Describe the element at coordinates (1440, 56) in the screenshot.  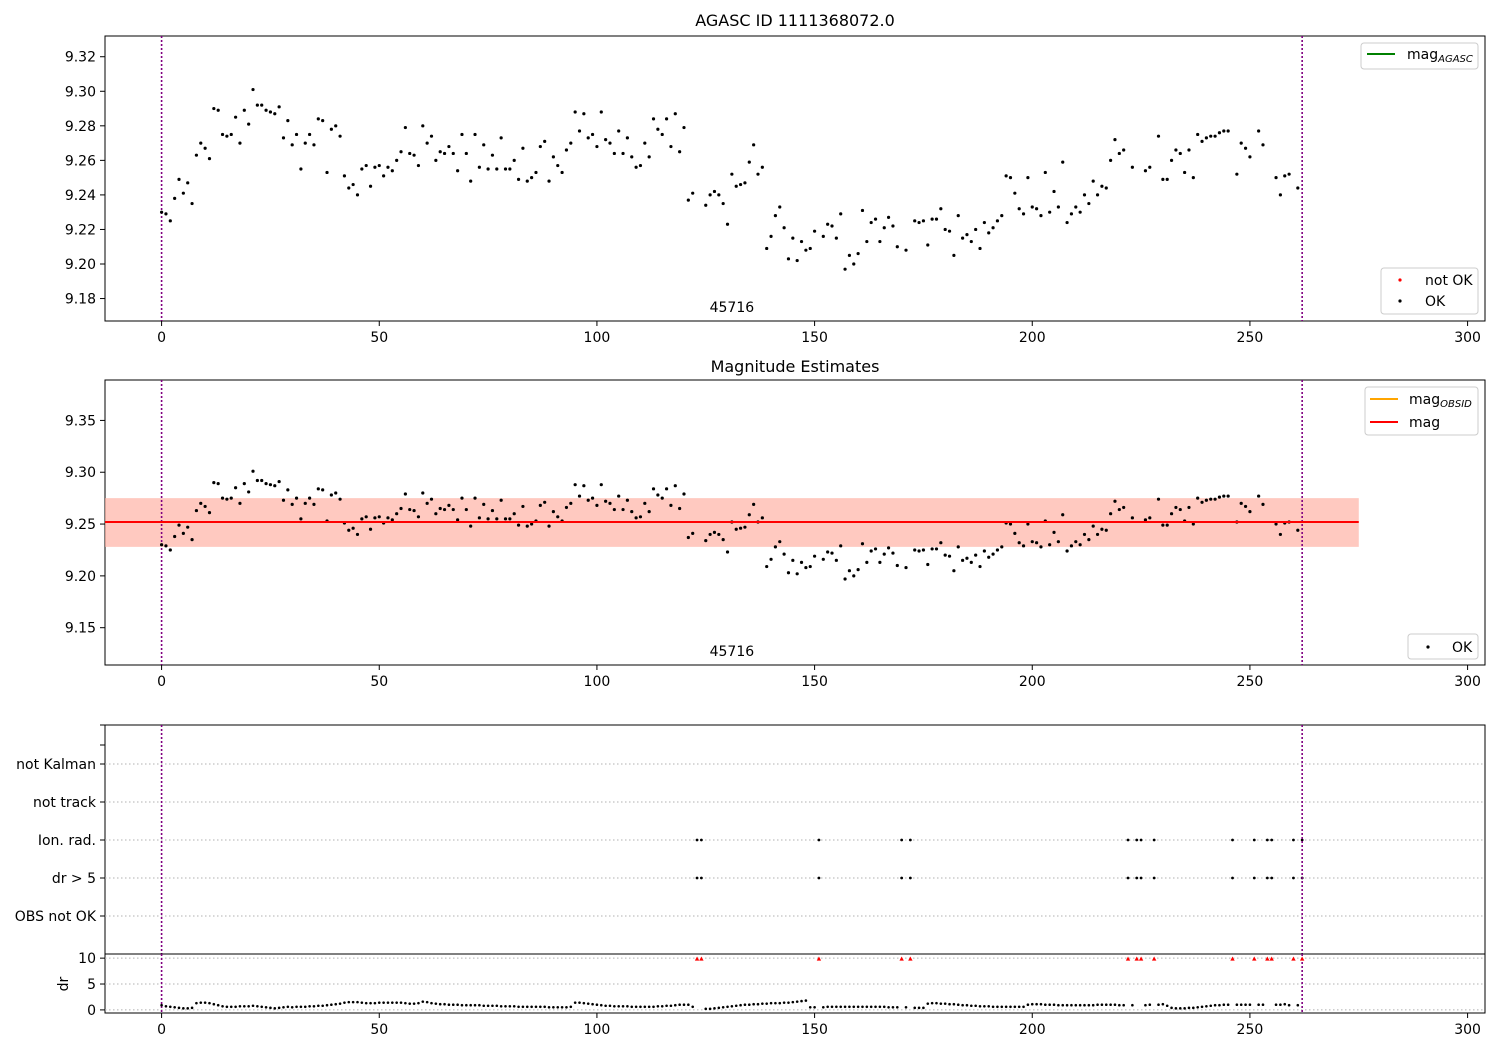
I see `legend-line-label: magAGASC` at that location.